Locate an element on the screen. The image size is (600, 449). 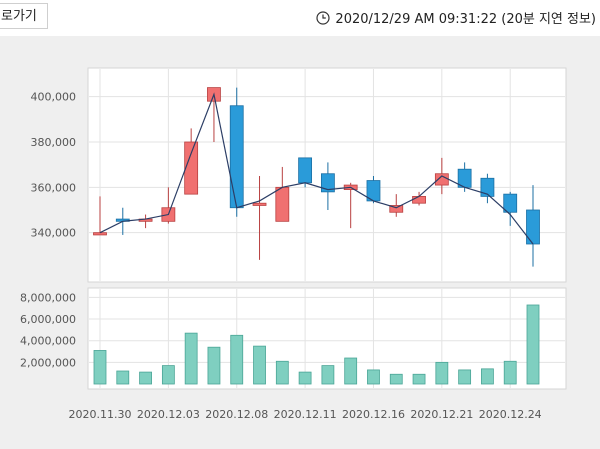
volume-y-ticks: 8,000,000 6,000,000 4,000,000 2,000,000 is located at coordinates (48, 330).